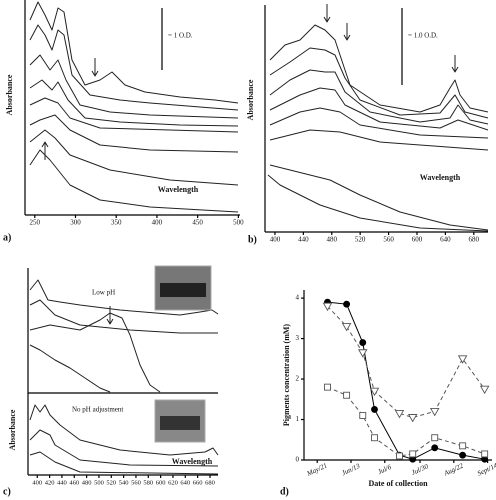  What do you see at coordinates (180, 36) in the screenshot?
I see `annotation: = 1 O.D.` at bounding box center [180, 36].